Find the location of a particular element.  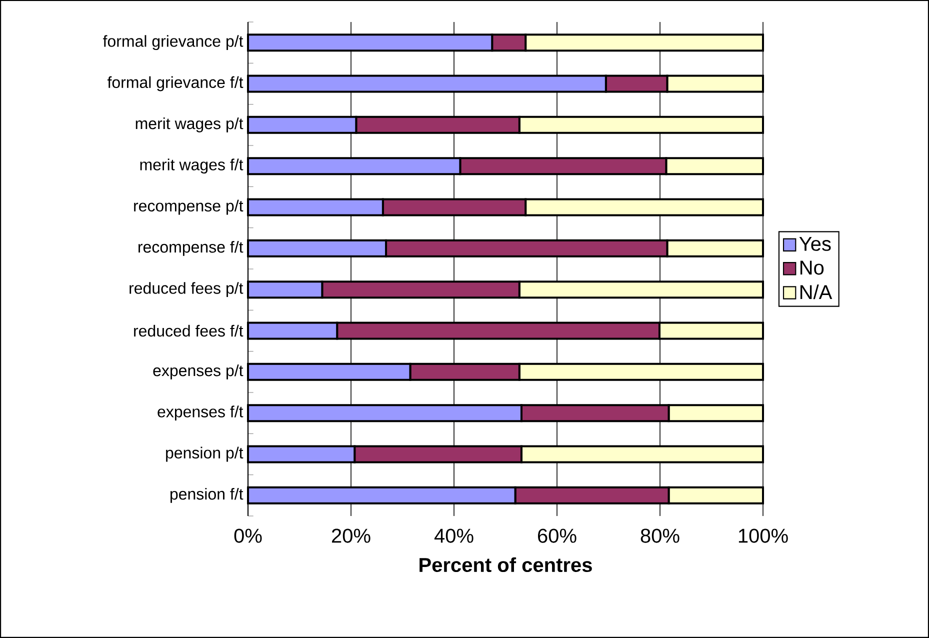

x-tick-label: 100% is located at coordinates (763, 535).